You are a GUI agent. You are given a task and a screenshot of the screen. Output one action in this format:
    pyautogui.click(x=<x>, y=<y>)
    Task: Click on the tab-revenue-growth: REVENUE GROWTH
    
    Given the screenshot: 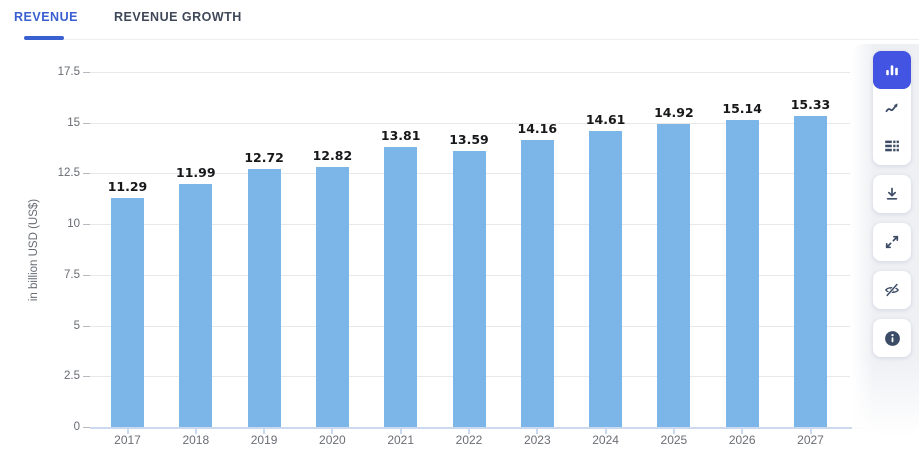 What is the action you would take?
    pyautogui.click(x=178, y=17)
    